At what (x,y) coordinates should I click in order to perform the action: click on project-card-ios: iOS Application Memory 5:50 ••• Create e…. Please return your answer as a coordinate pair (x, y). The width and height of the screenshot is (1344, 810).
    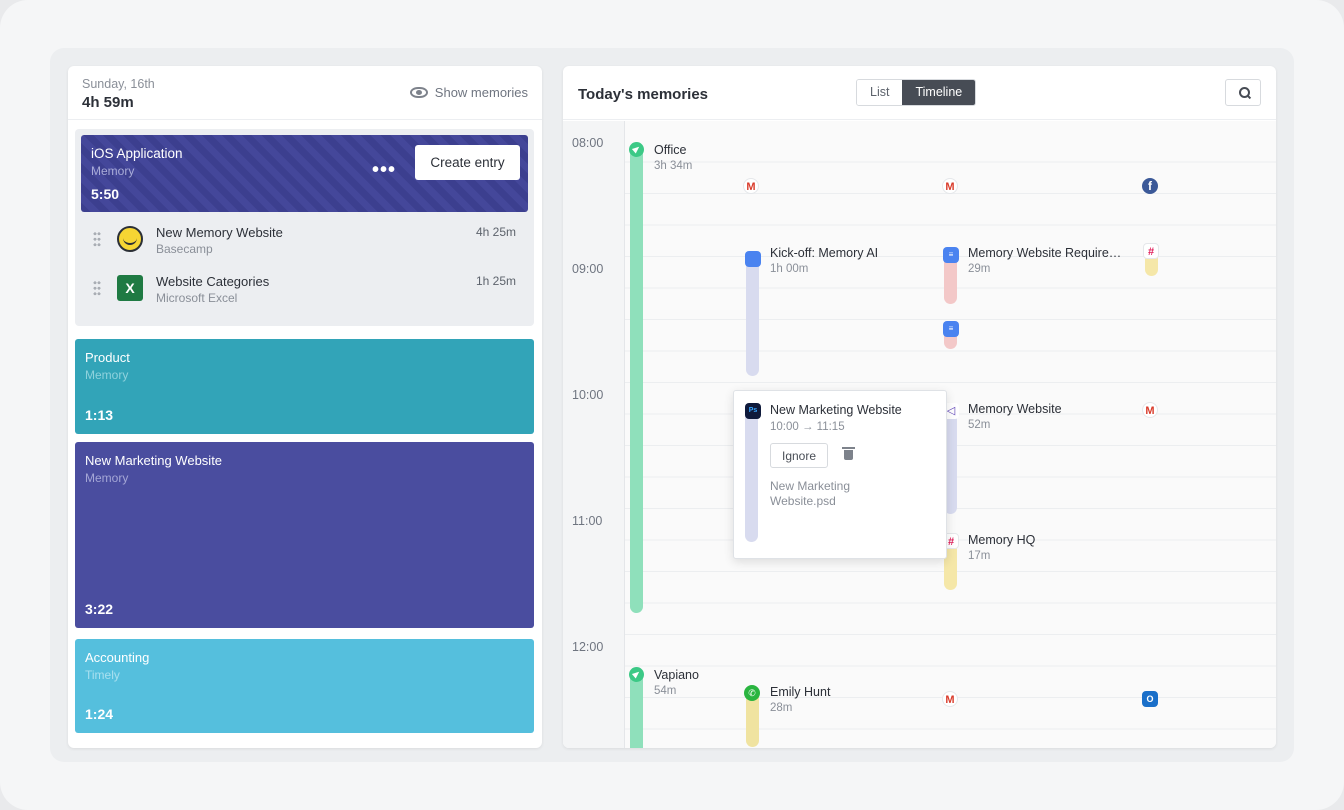
    Looking at the image, I should click on (304, 173).